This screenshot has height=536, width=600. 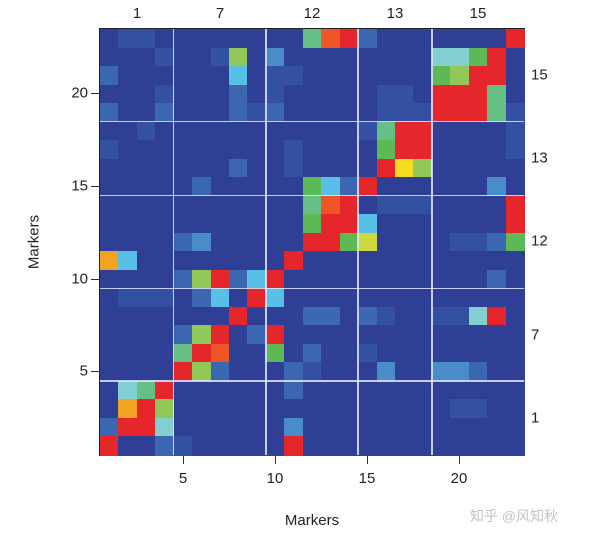 What do you see at coordinates (79, 93) in the screenshot?
I see `y-tick-label: 20` at bounding box center [79, 93].